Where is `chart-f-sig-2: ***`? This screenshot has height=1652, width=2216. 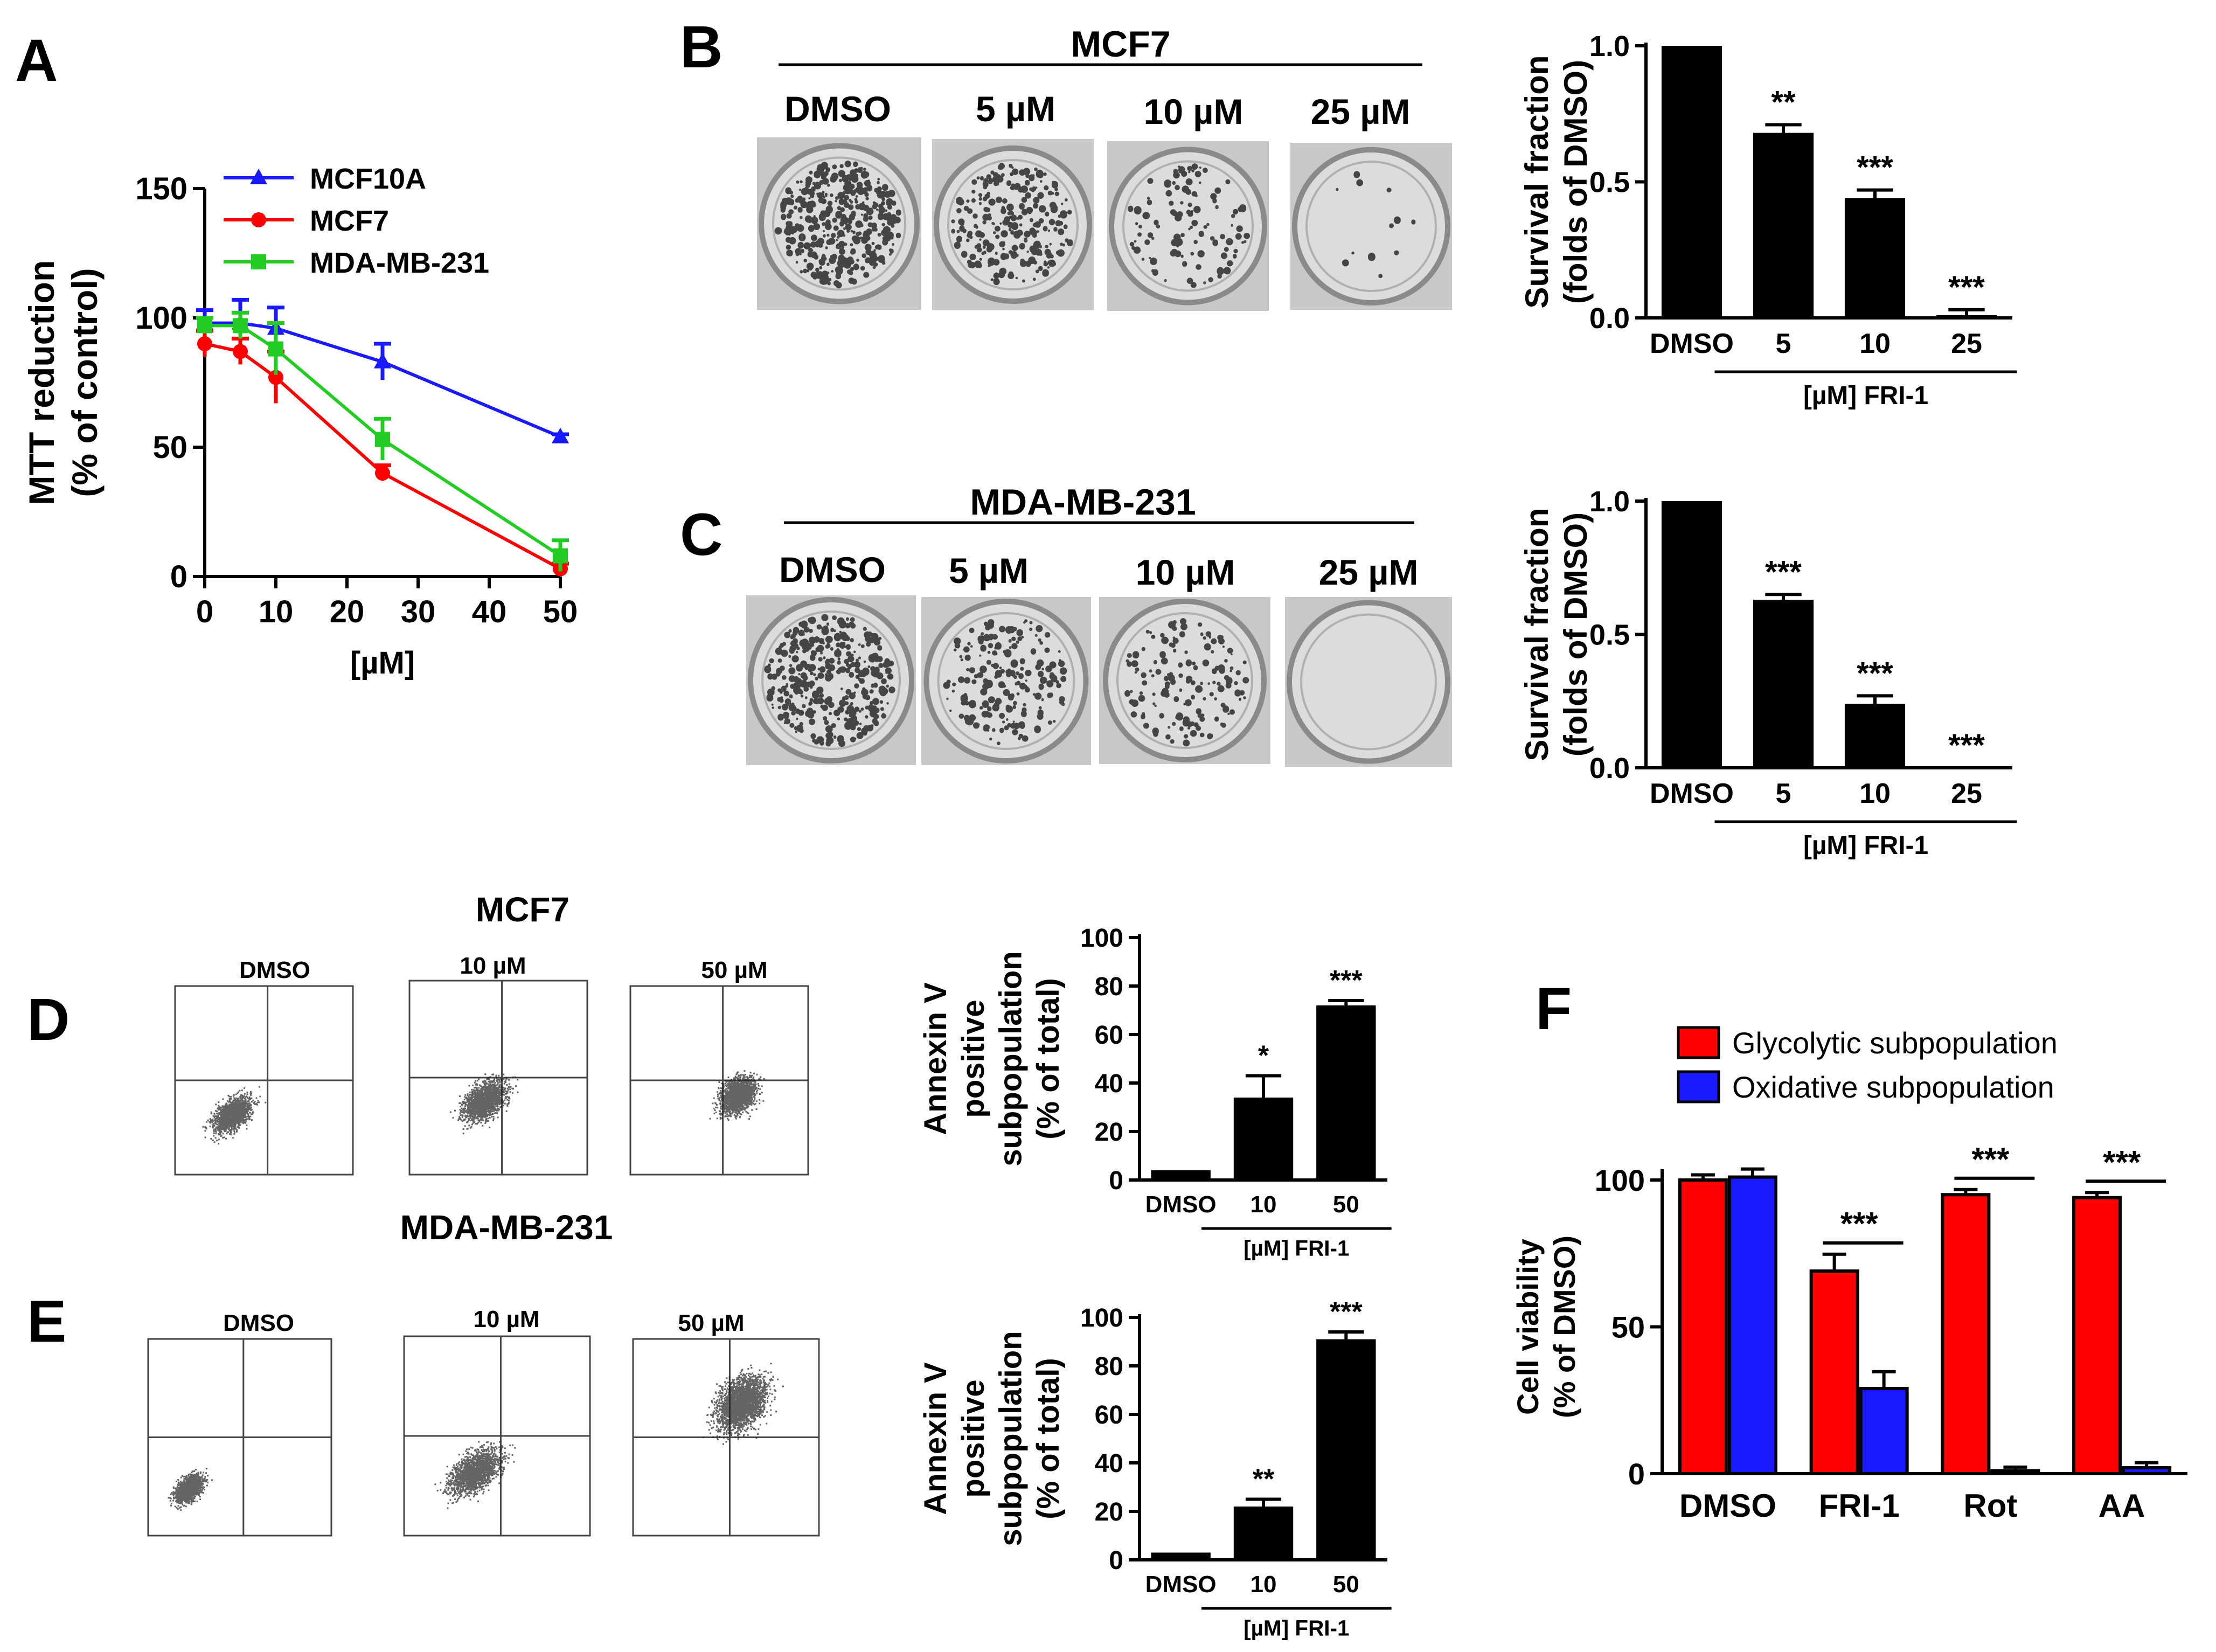 chart-f-sig-2: *** is located at coordinates (1990, 1159).